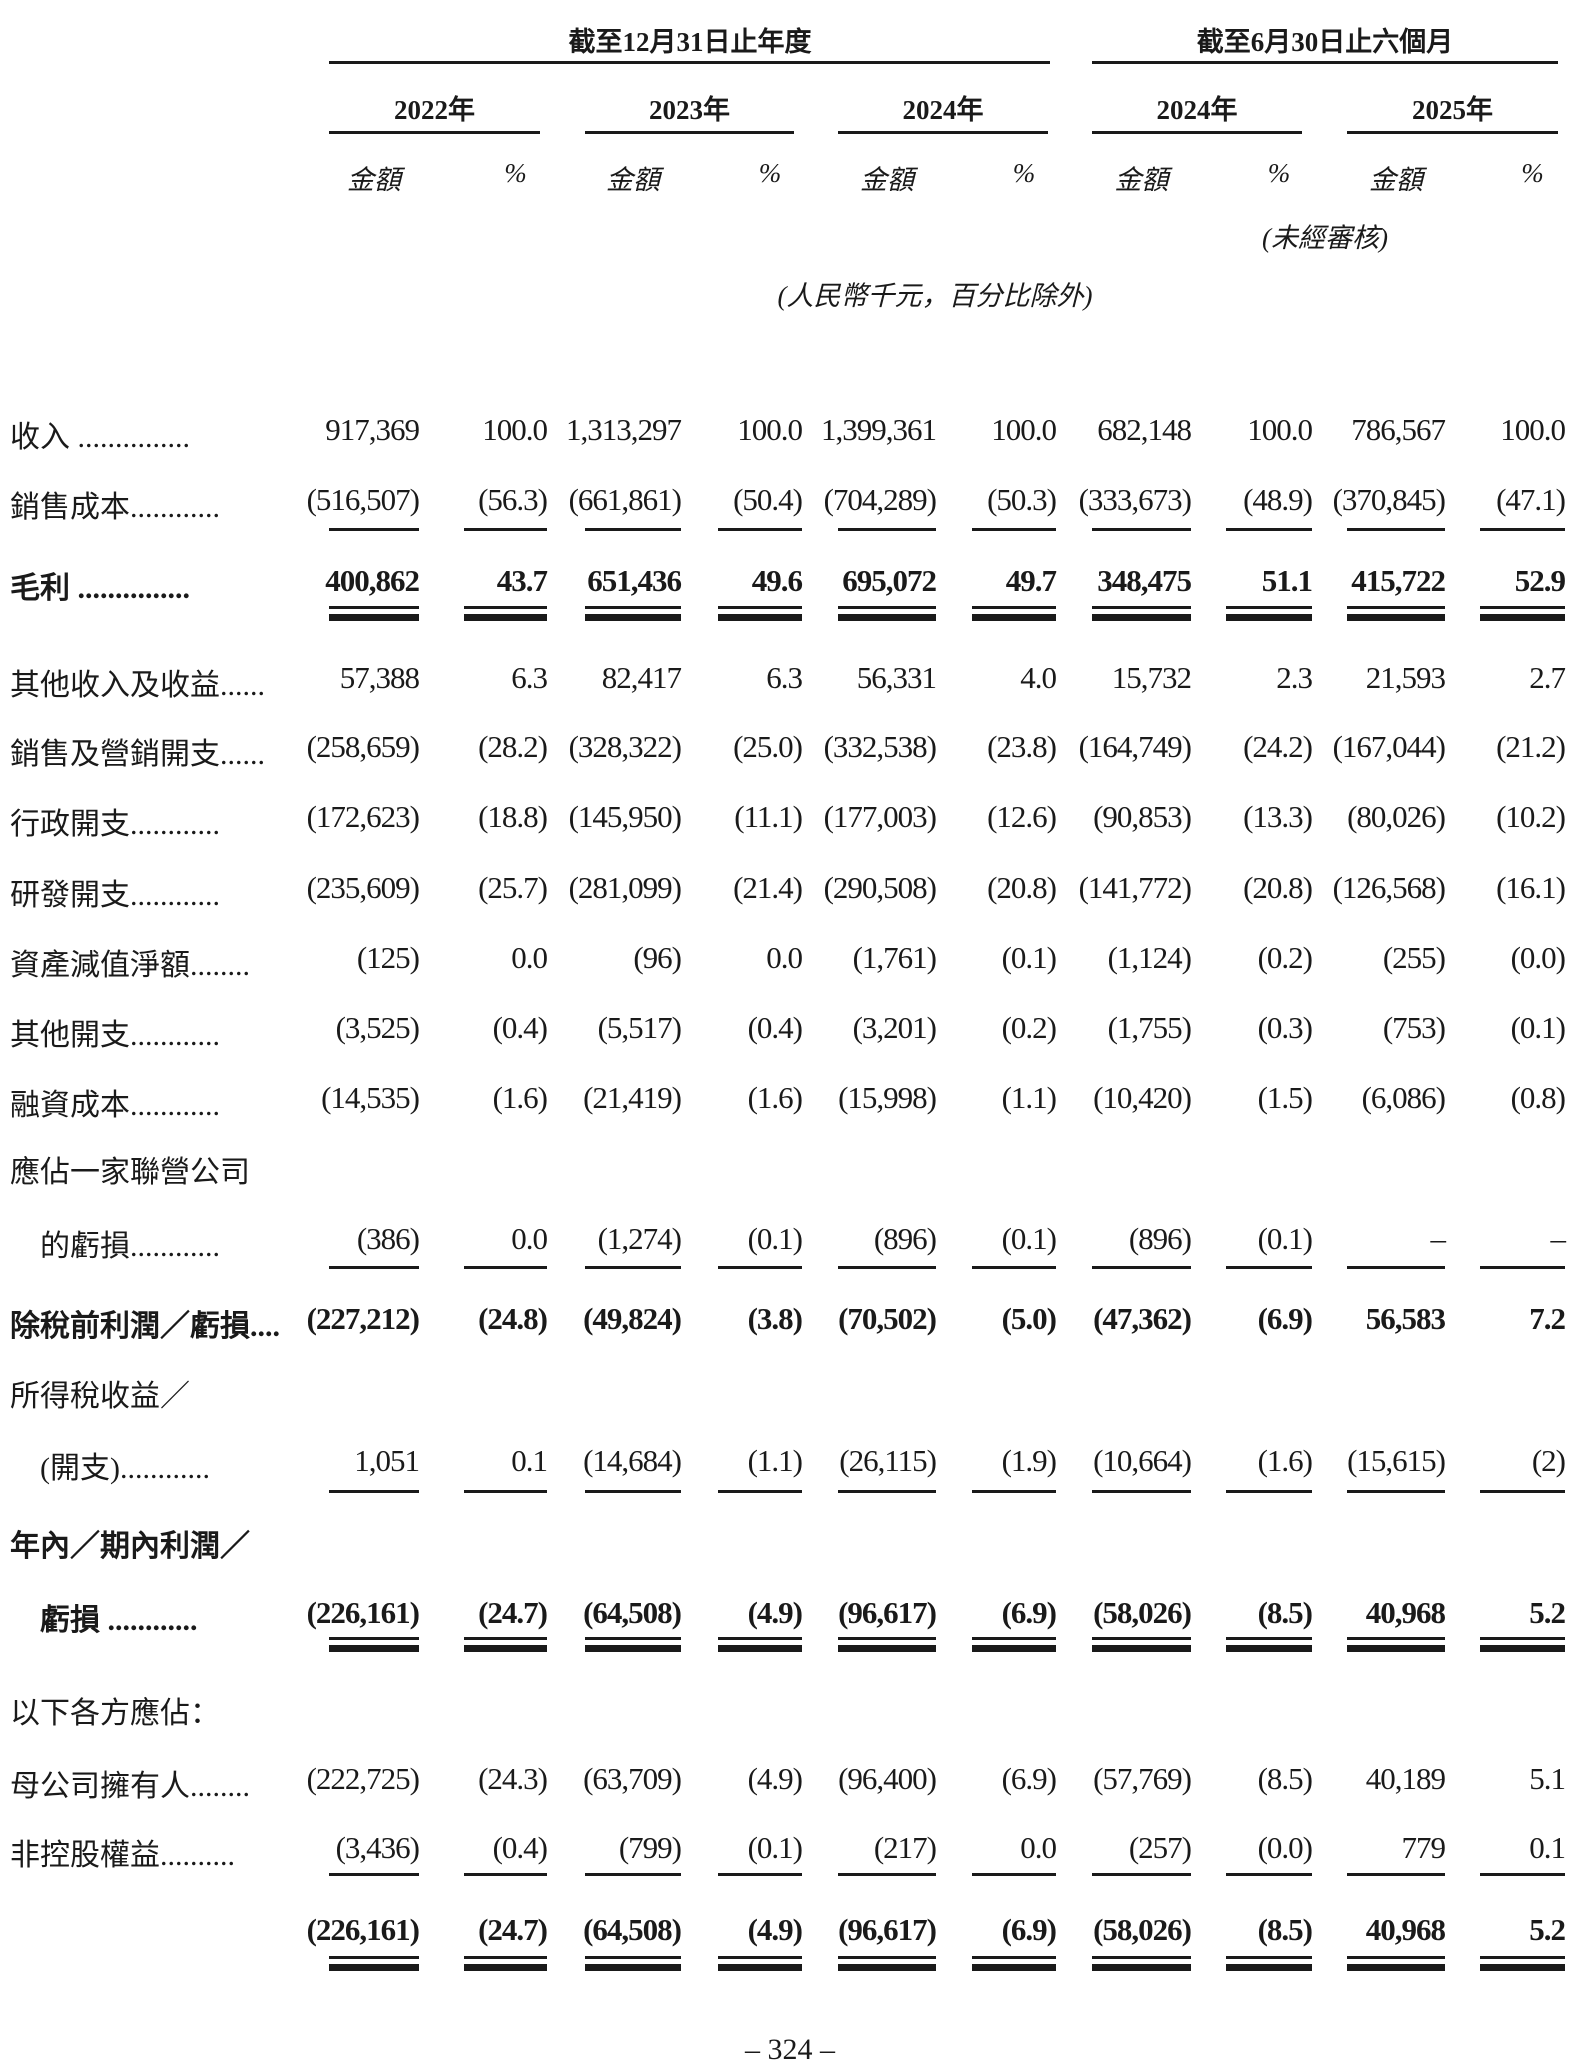 This screenshot has width=1580, height=2067. What do you see at coordinates (1396, 816) in the screenshot?
I see `amount-cell: (80,026)` at bounding box center [1396, 816].